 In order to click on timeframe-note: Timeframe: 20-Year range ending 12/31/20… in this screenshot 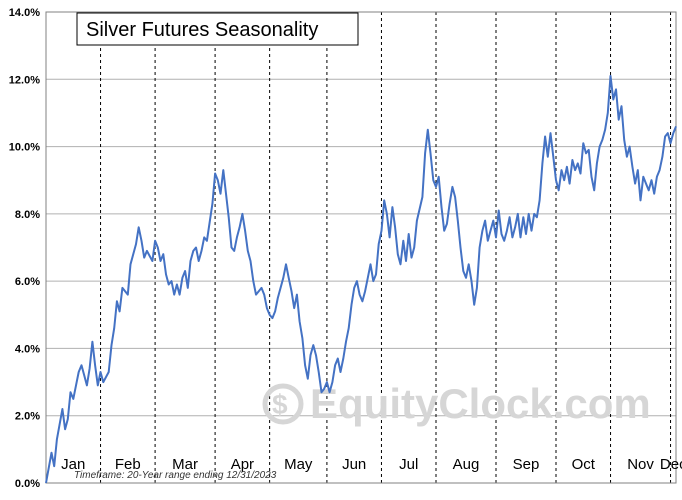, I will do `click(175, 475)`.